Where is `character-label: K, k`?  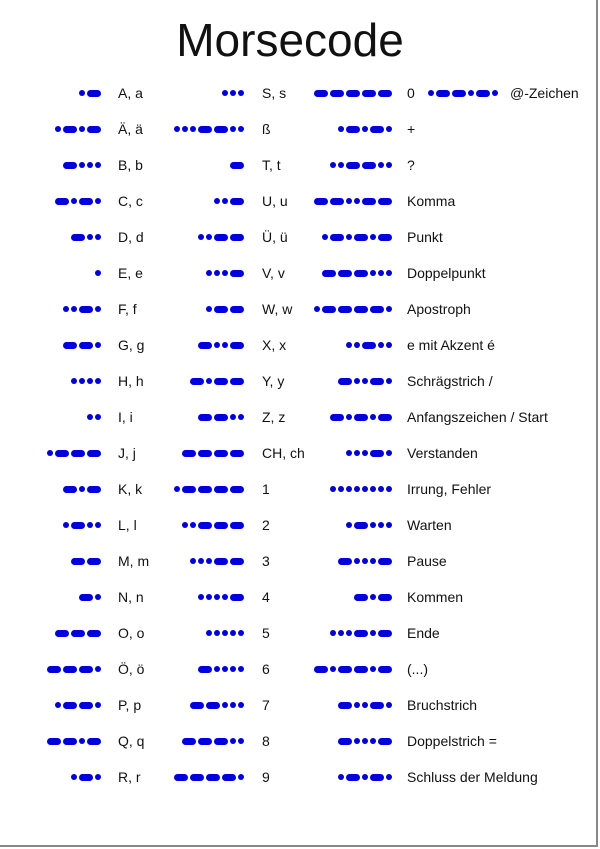
character-label: K, k is located at coordinates (130, 489).